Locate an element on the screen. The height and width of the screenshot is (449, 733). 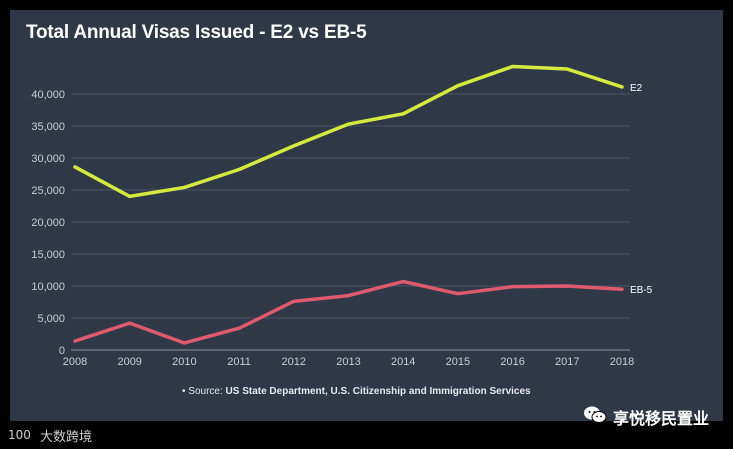
x-tick-label: 2013 is located at coordinates (348, 362).